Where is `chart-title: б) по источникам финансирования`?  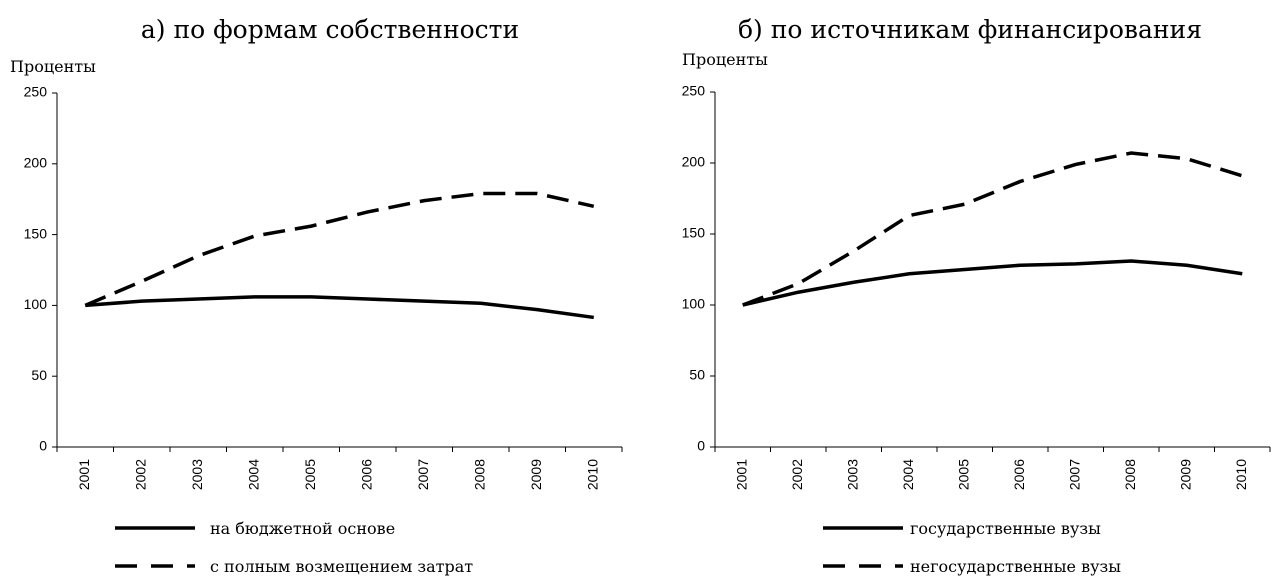
chart-title: б) по источникам финансирования is located at coordinates (970, 29).